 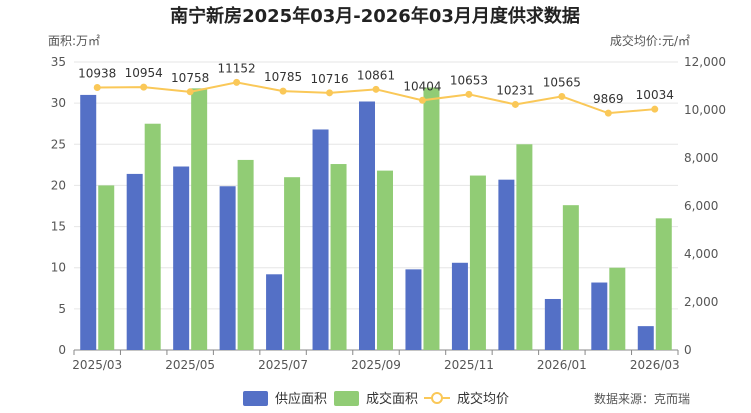 What do you see at coordinates (190, 78) in the screenshot?
I see `price-data-label: 10758` at bounding box center [190, 78].